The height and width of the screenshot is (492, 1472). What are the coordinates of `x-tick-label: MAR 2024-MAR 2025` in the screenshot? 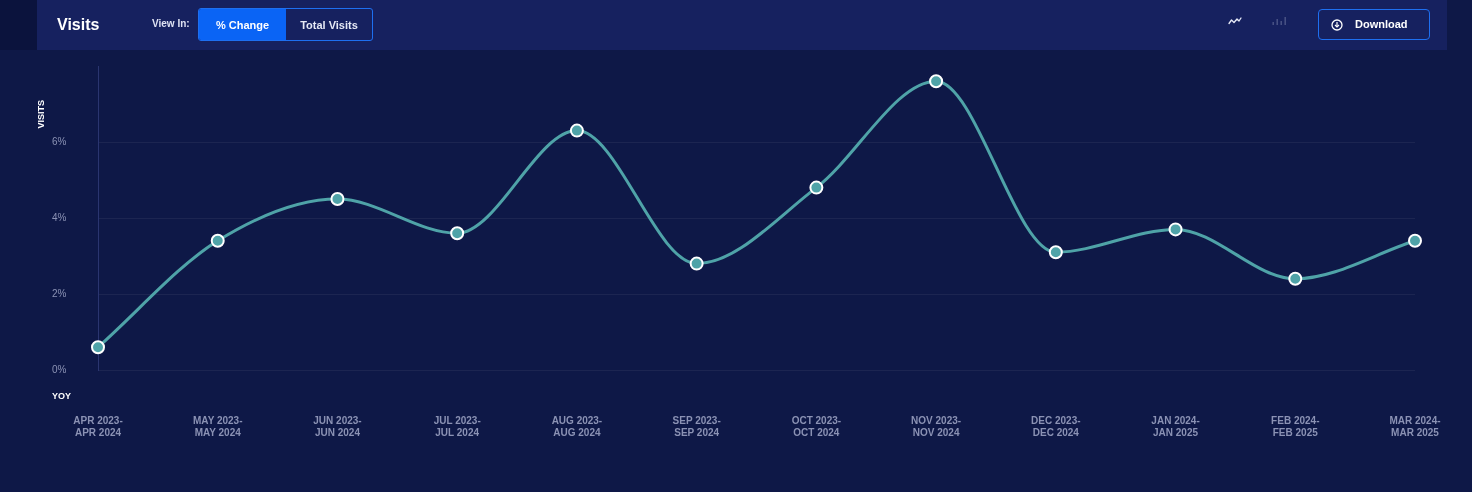 It's located at (1415, 426).